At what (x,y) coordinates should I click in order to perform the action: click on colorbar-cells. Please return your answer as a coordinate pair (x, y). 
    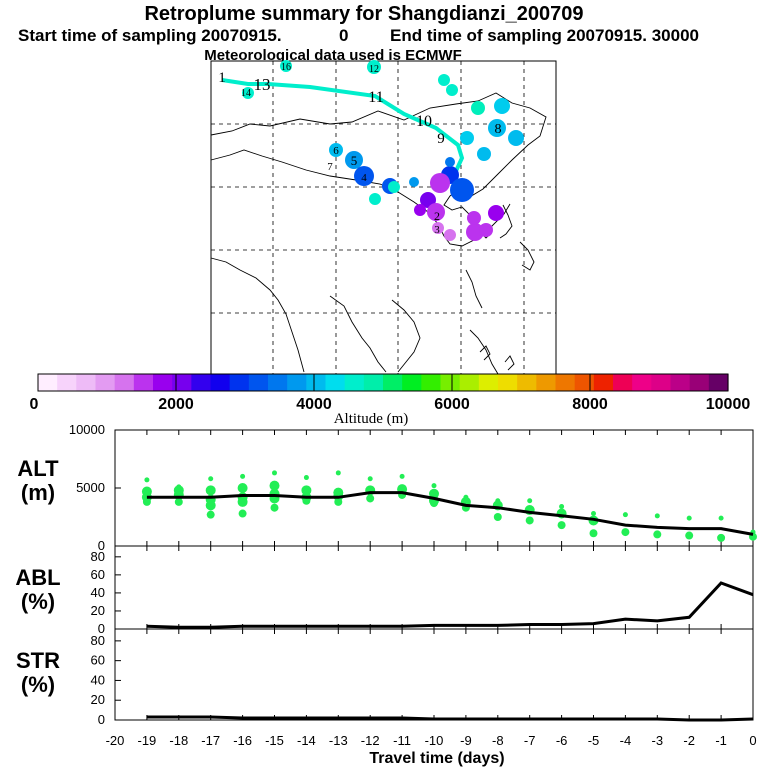
    Looking at the image, I should click on (383, 382).